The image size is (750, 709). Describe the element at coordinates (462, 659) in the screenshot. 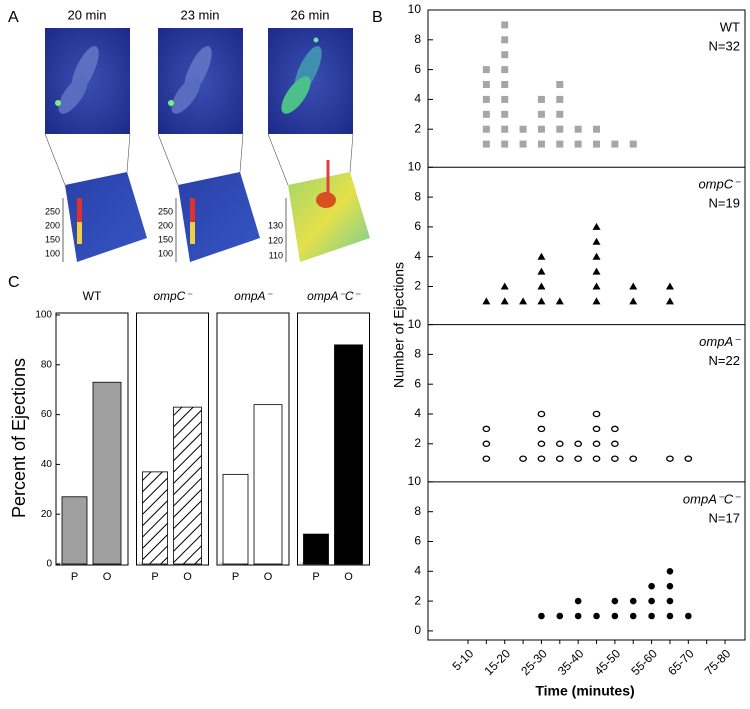

I see `x-tick-label: 5-10` at that location.